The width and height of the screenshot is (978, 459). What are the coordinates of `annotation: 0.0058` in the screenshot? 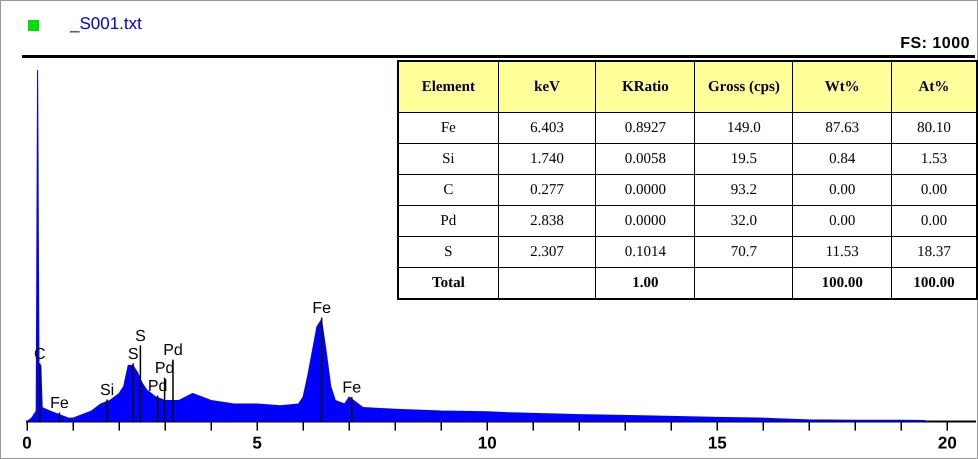 It's located at (645, 159).